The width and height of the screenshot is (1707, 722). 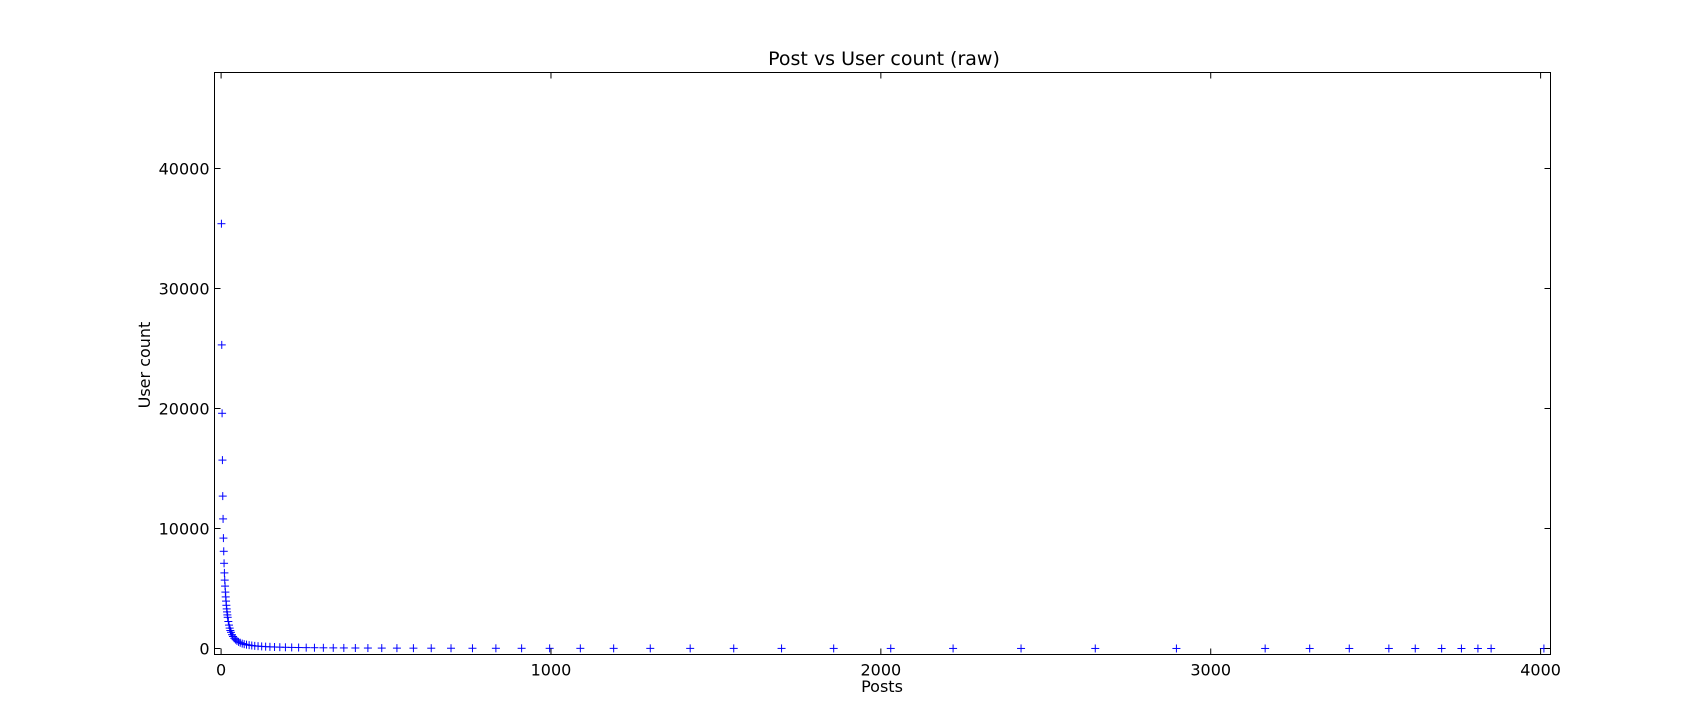 What do you see at coordinates (184, 289) in the screenshot?
I see `y-tick-label: 30000` at bounding box center [184, 289].